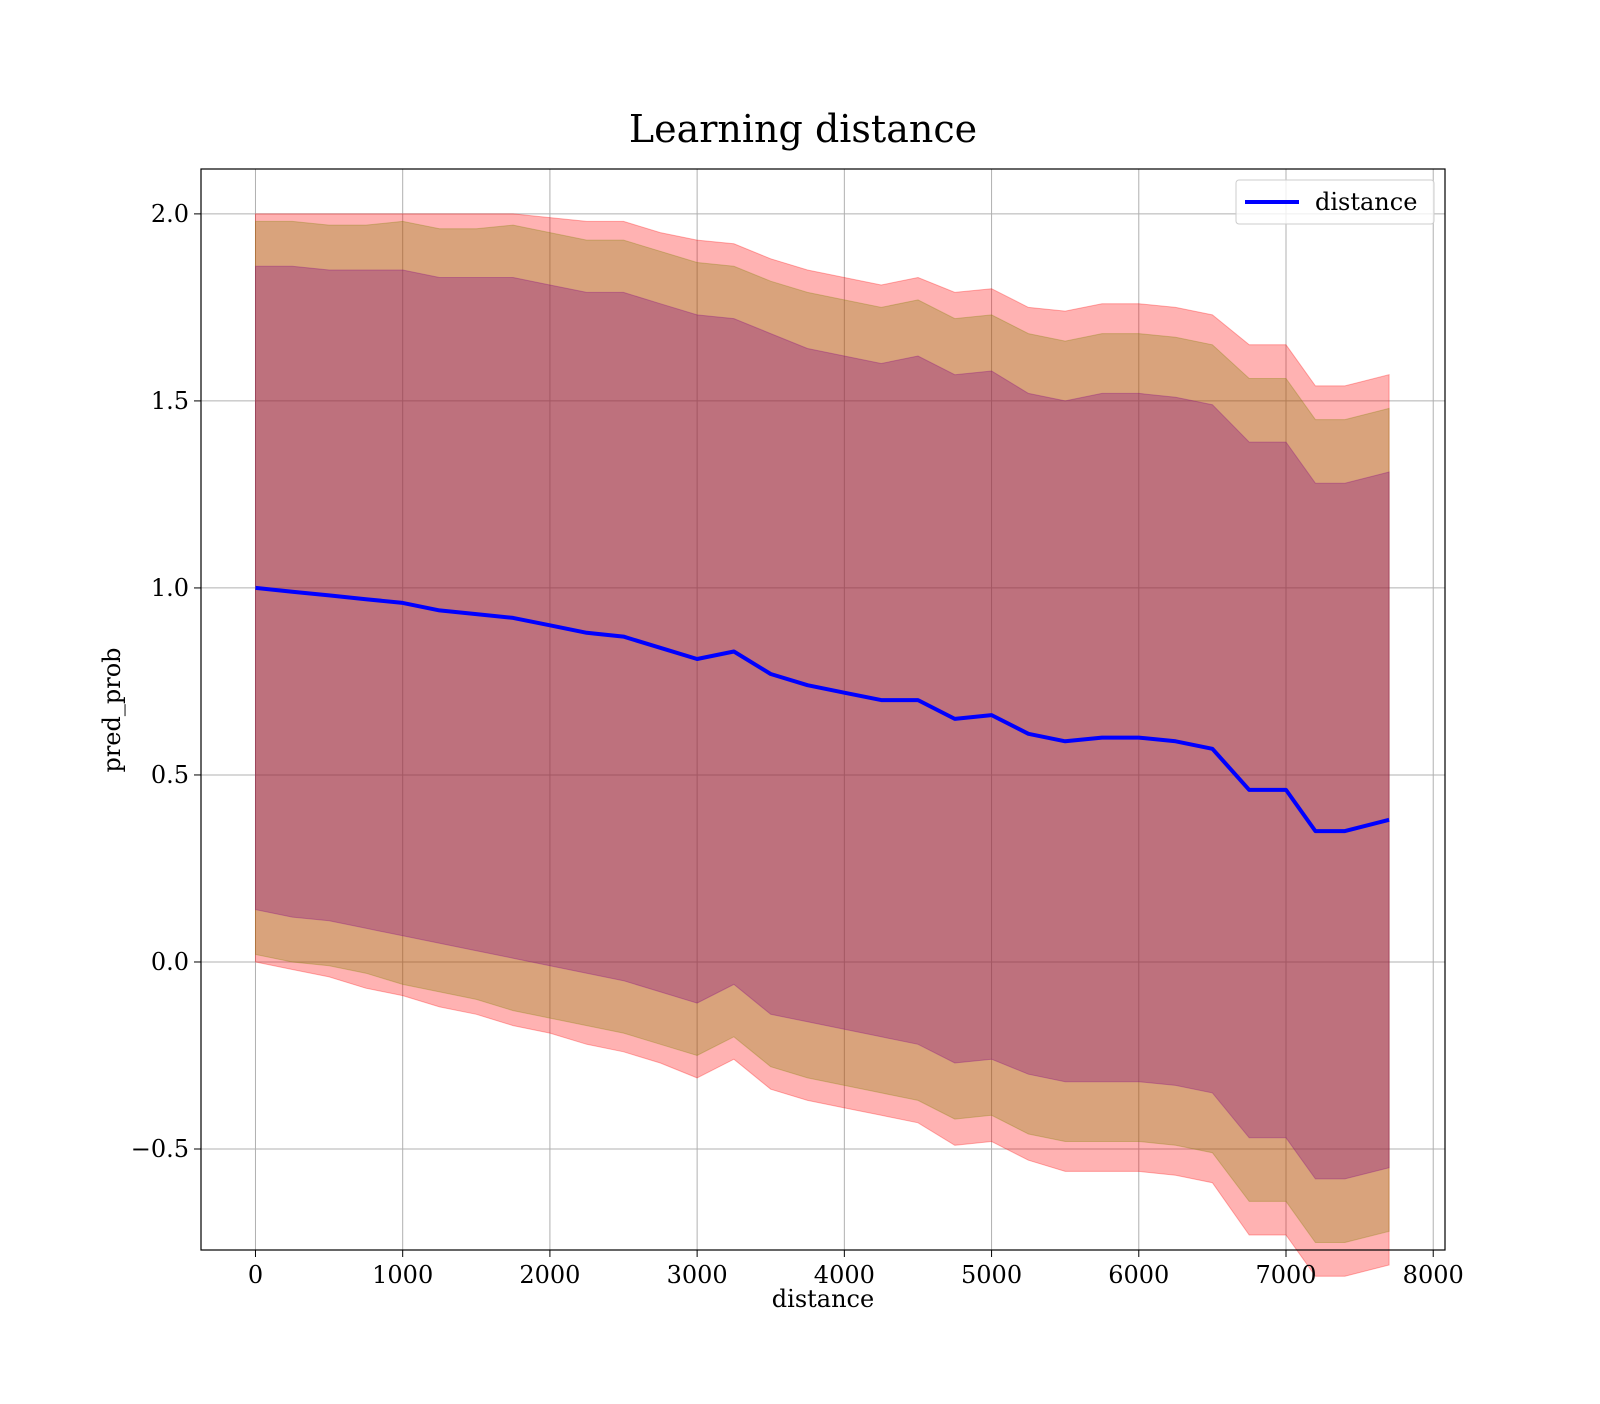 This screenshot has width=1600, height=1404. I want to click on y-tick-label: 2.0, so click(170, 214).